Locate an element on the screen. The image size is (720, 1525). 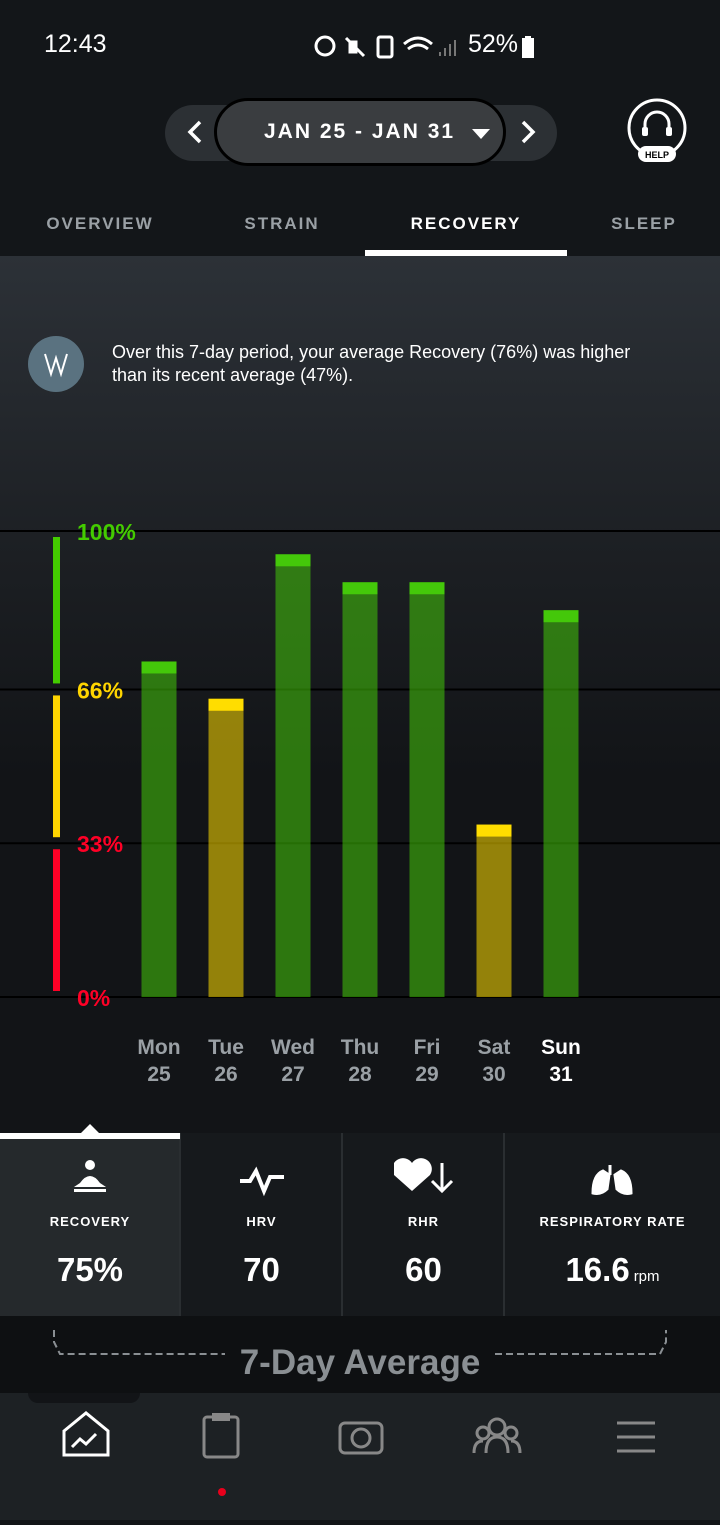
x-tick-label: Wed is located at coordinates (293, 1047).